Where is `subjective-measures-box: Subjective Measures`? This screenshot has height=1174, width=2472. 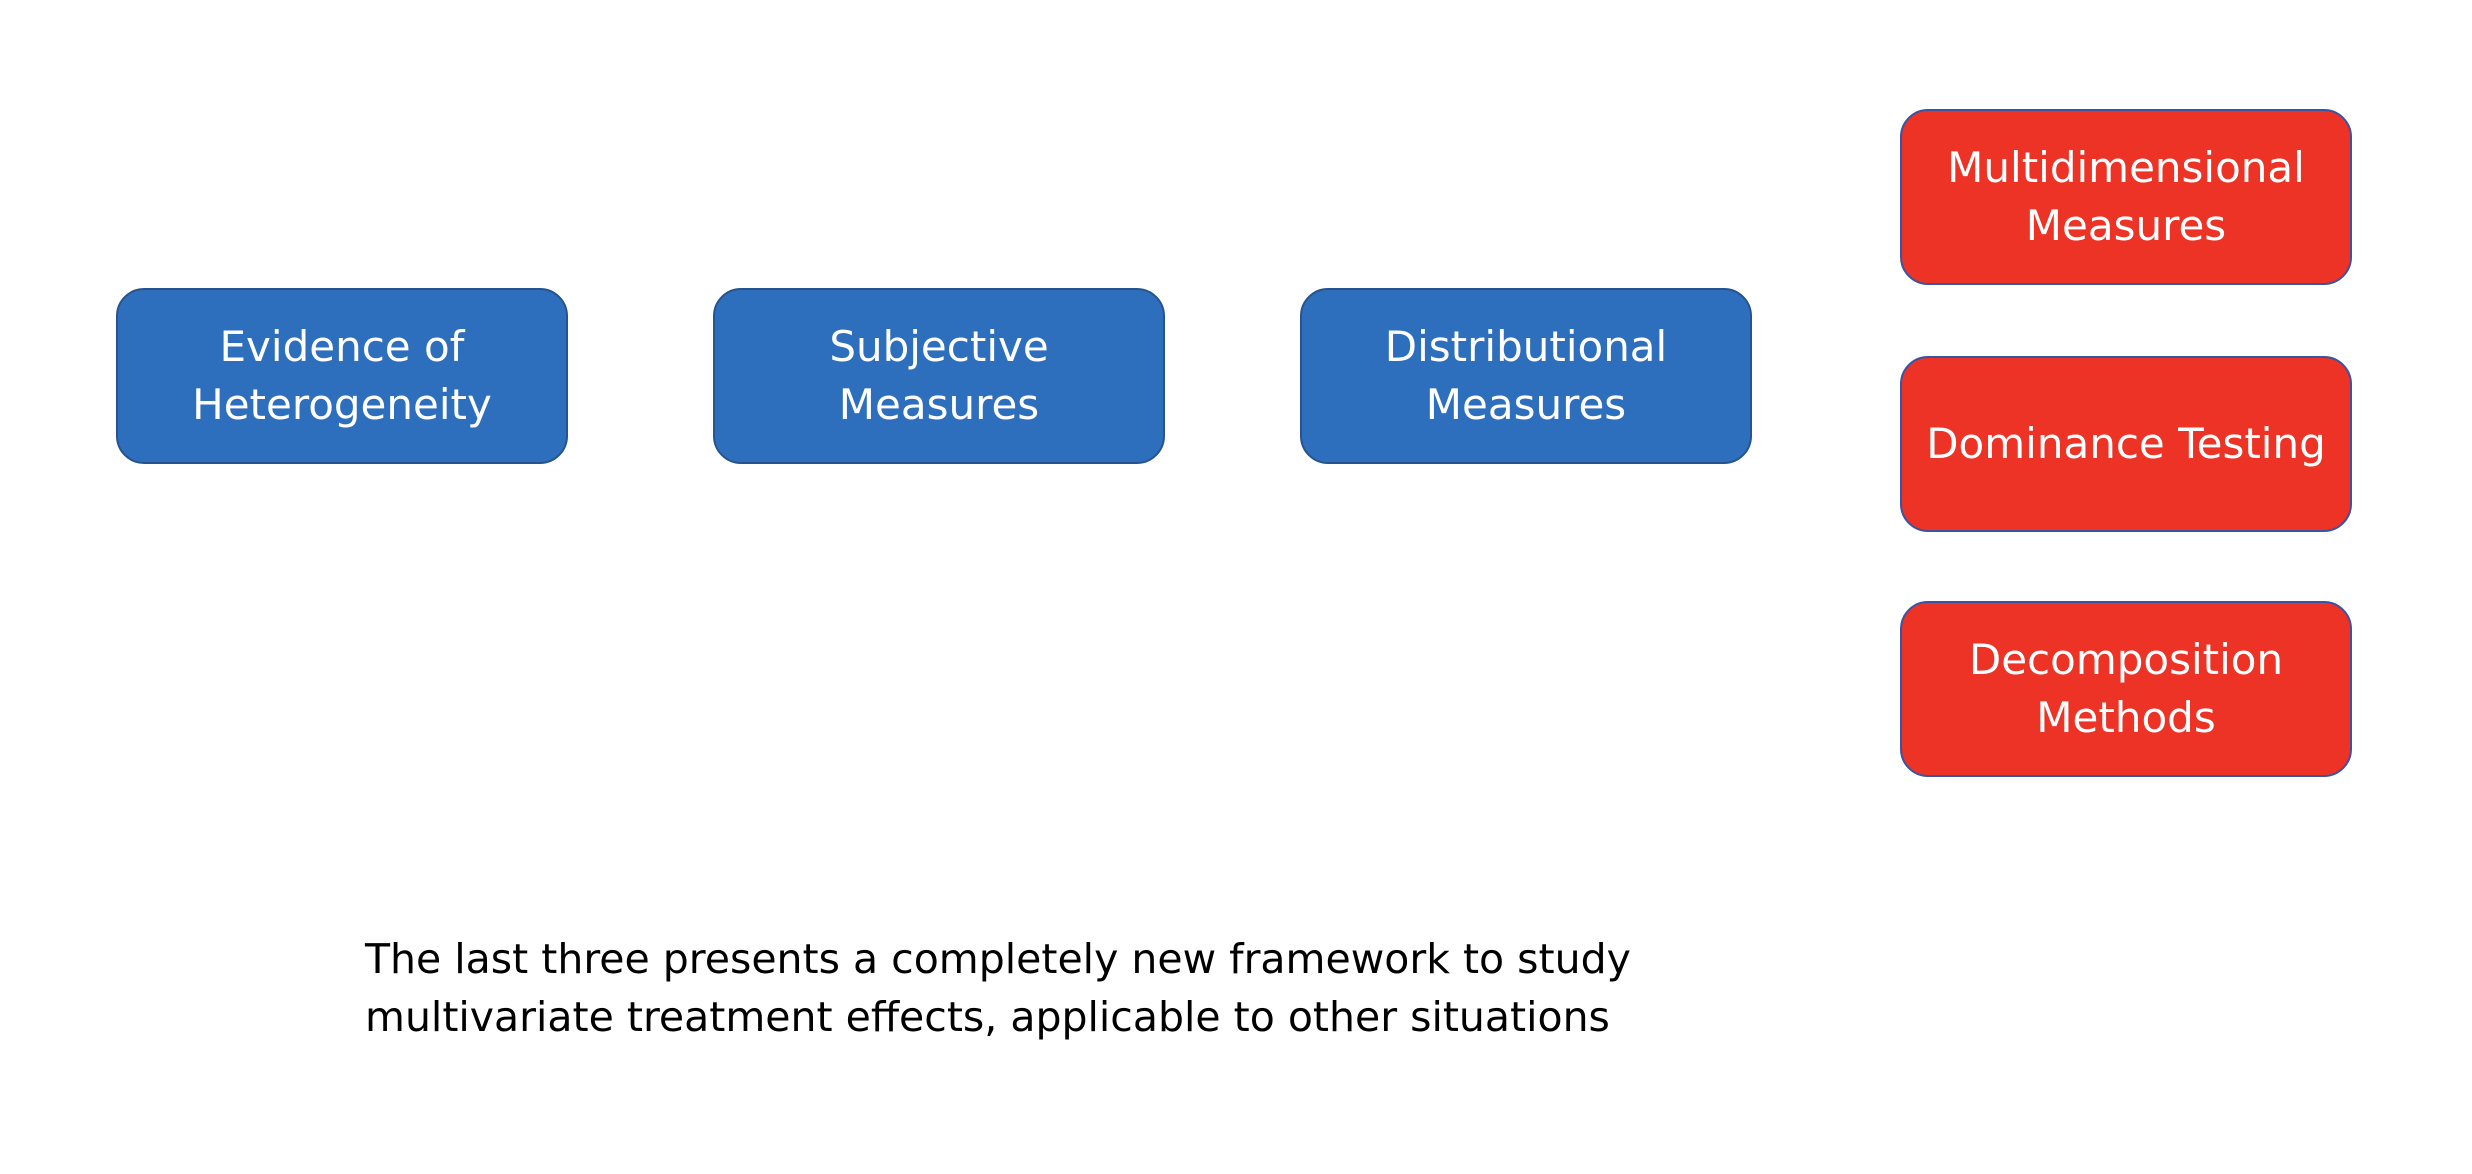 subjective-measures-box: Subjective Measures is located at coordinates (939, 376).